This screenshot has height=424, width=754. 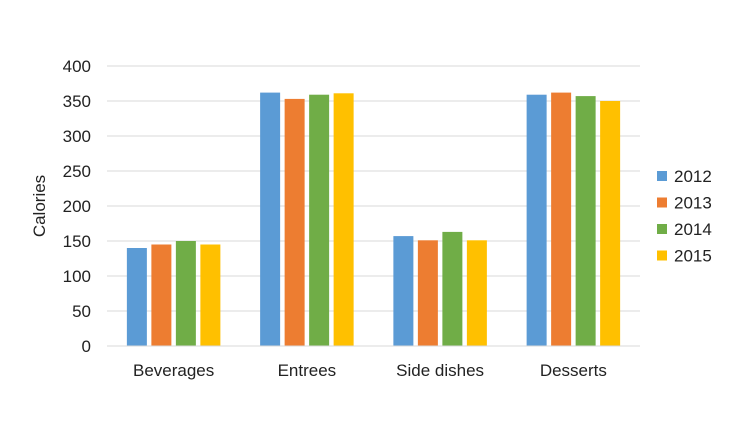 I want to click on x-category-label: Beverages, so click(x=173, y=370).